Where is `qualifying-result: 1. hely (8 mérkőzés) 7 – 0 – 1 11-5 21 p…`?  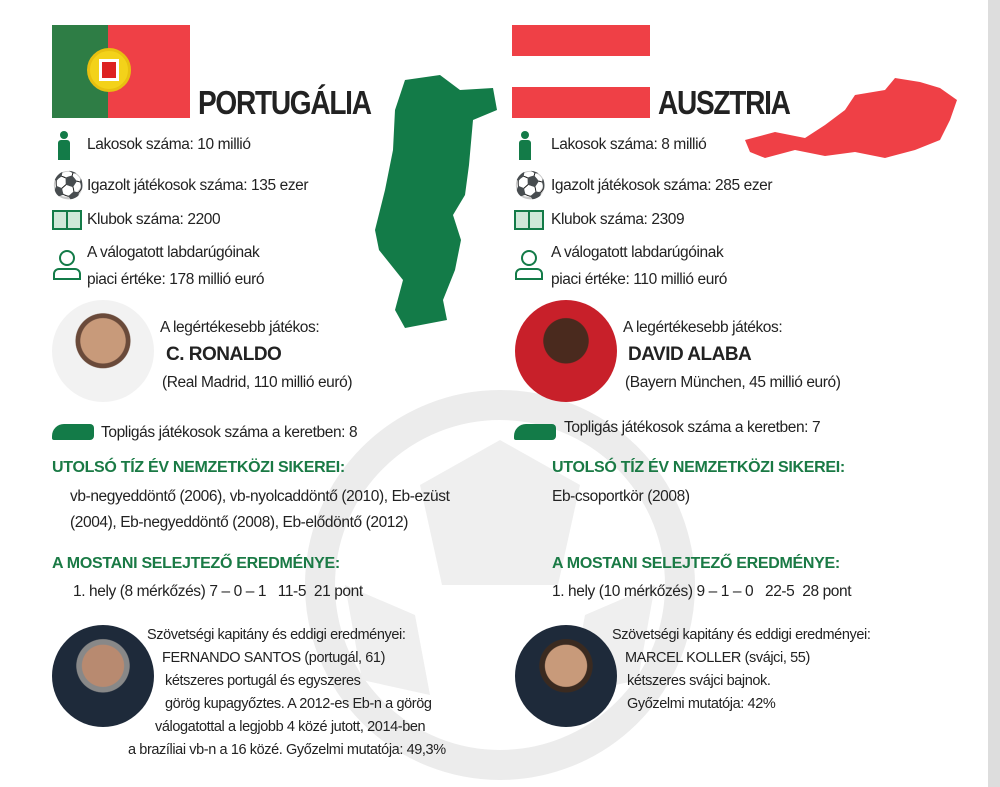 qualifying-result: 1. hely (8 mérkőzés) 7 – 0 – 1 11-5 21 p… is located at coordinates (218, 591).